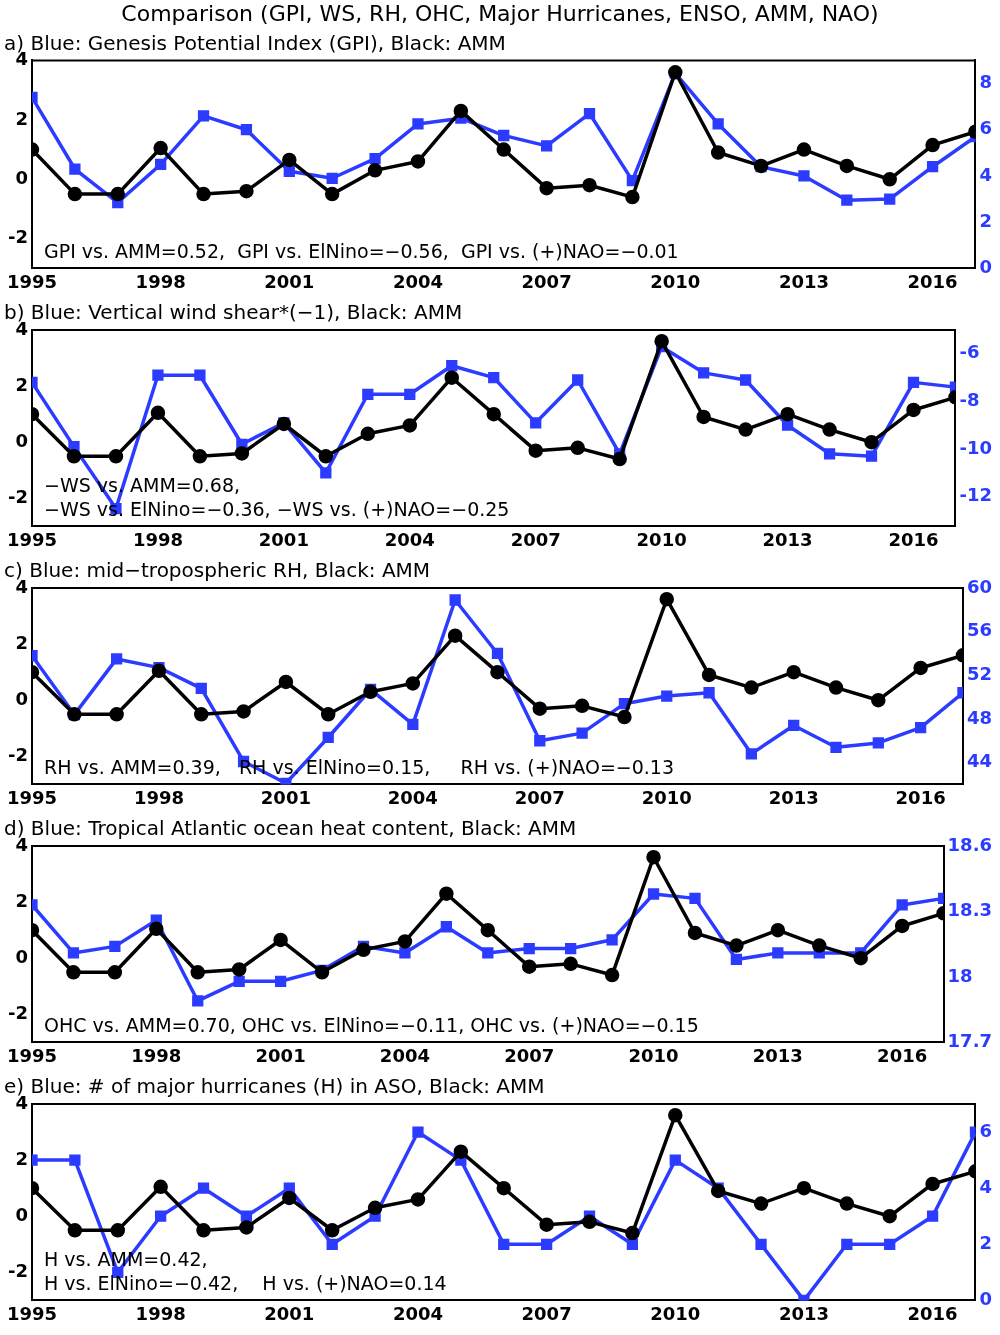  I want to click on y2-tick-label: 18.3, so click(970, 910).